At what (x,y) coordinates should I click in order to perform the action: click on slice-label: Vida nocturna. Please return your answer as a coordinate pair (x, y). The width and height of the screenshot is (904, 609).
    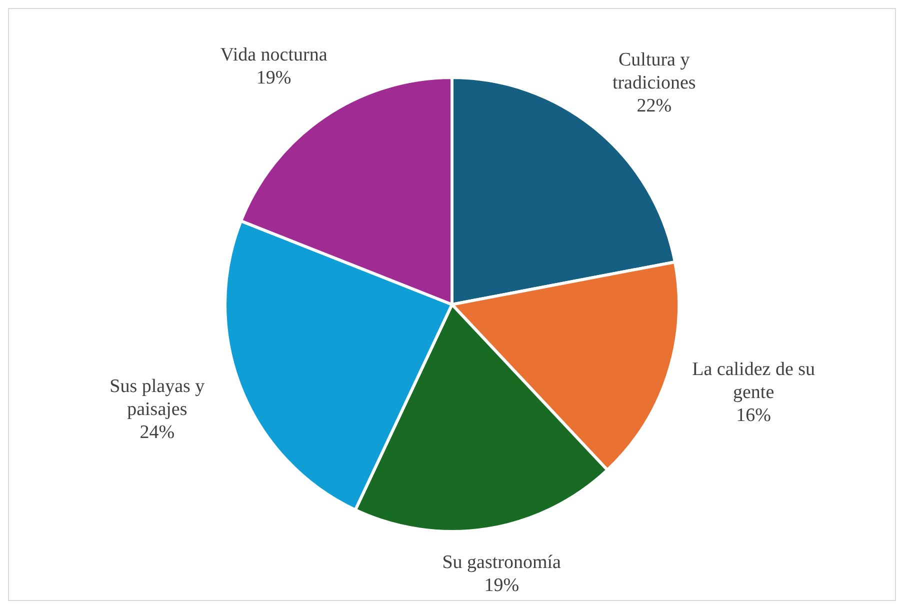
    Looking at the image, I should click on (274, 55).